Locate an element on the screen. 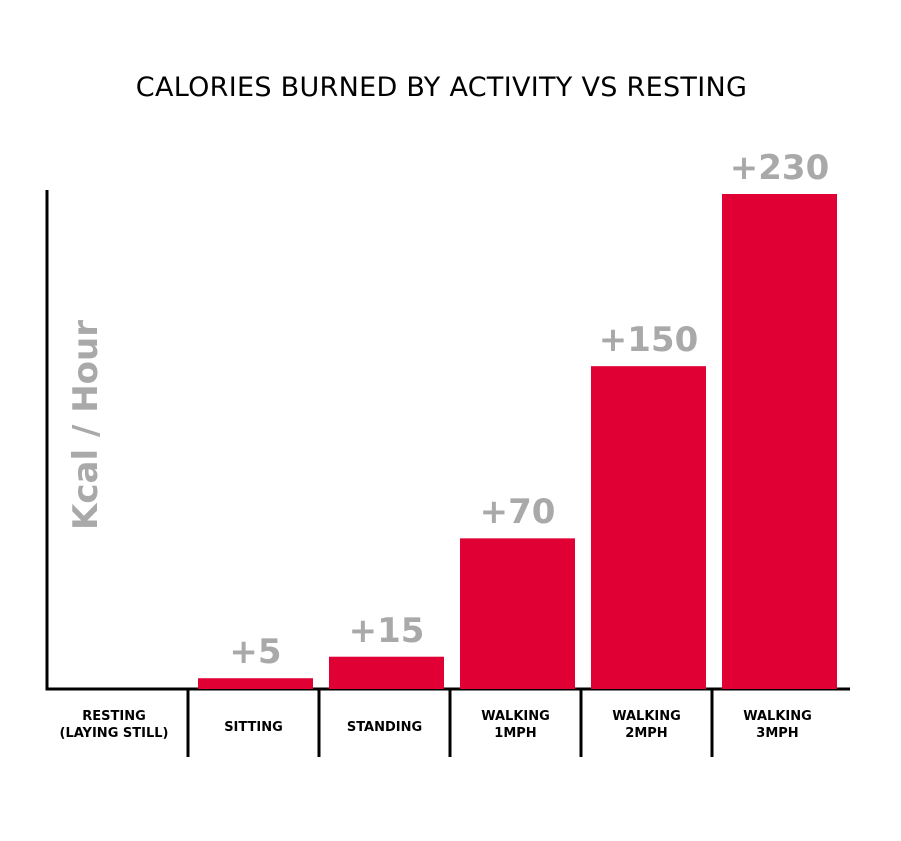  x-tick-label-line: 3MPH is located at coordinates (777, 733).